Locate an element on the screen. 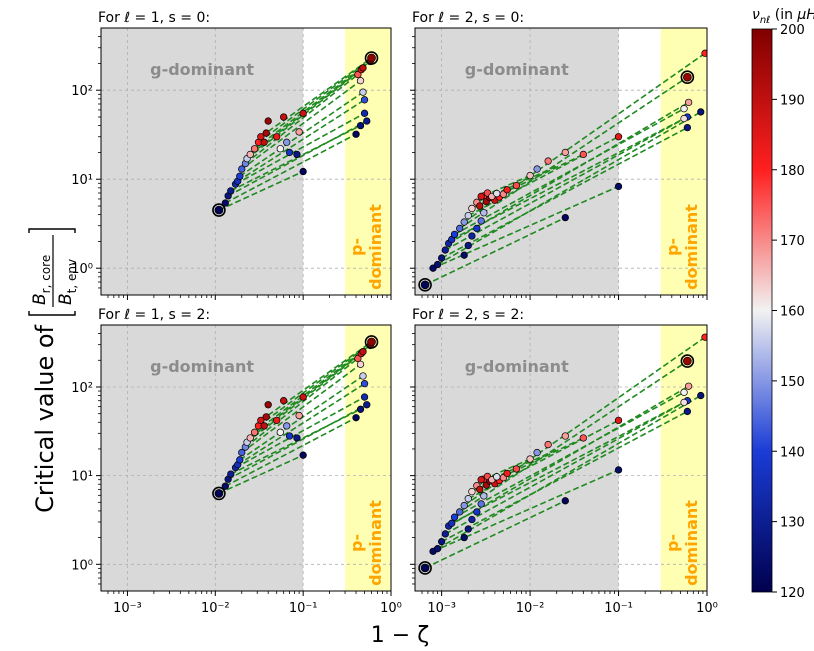 The image size is (814, 651). x-tick-label: 10⁰ is located at coordinates (391, 608).